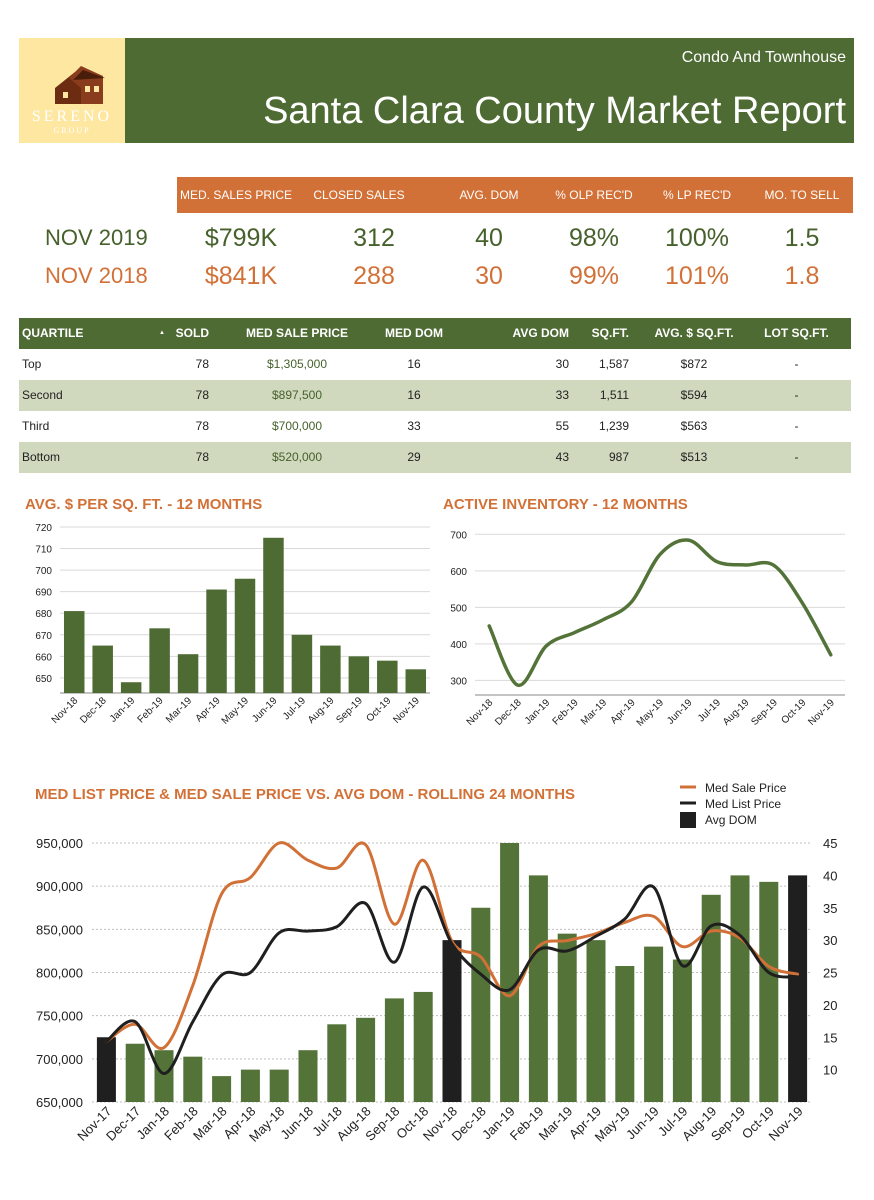 The image size is (874, 1200). Describe the element at coordinates (743, 804) in the screenshot. I see `legend-label: Med List Price` at that location.